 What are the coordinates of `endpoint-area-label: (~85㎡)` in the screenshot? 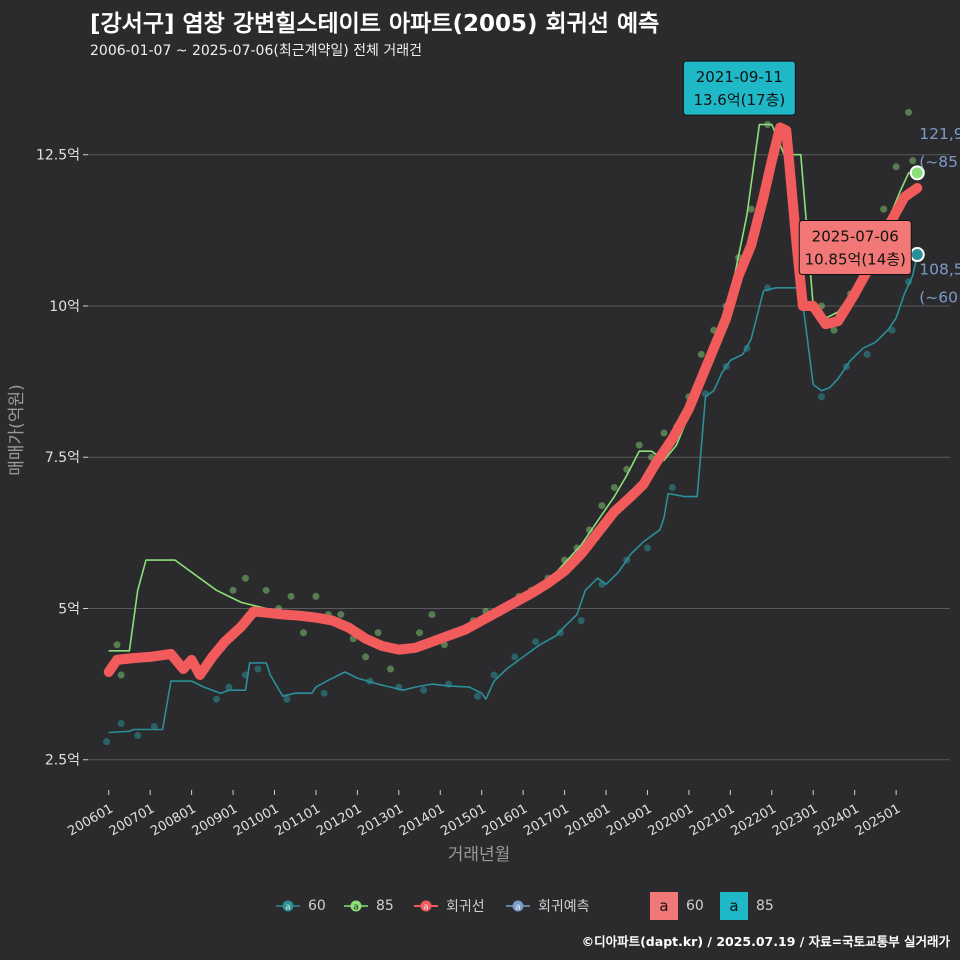 It's located at (939, 162).